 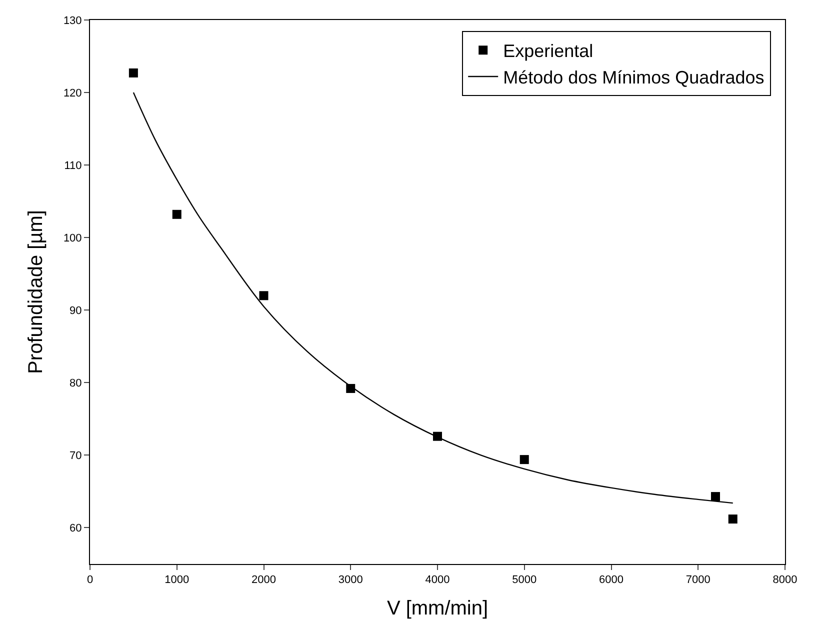 I want to click on x-tick-label: 7000, so click(x=698, y=580).